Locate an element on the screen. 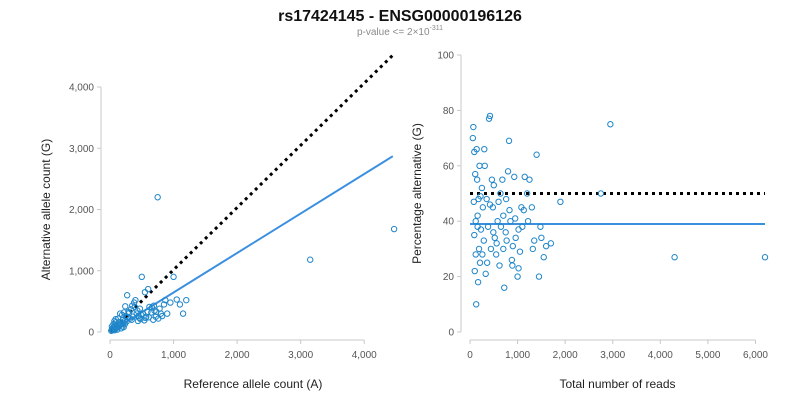  chart-title: rs17424145 - ENSG00000196126 is located at coordinates (400, 16).